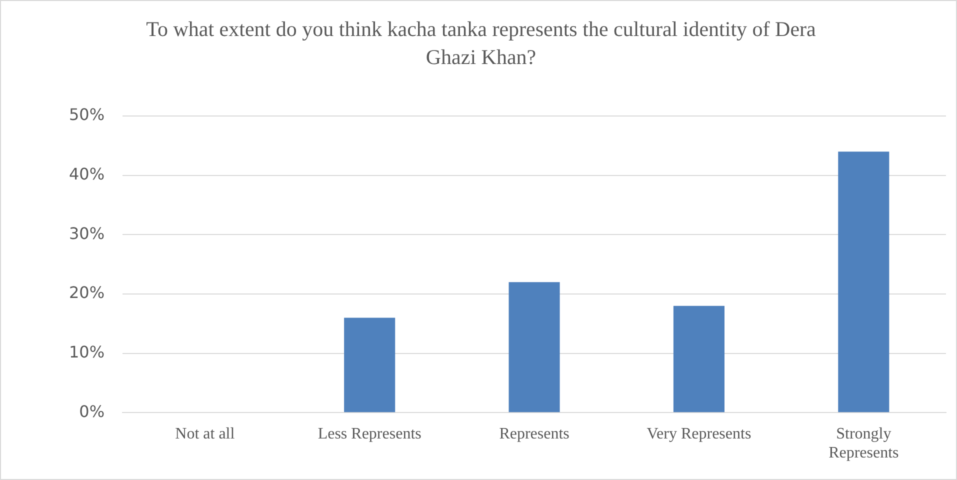 This screenshot has width=957, height=480. What do you see at coordinates (863, 443) in the screenshot?
I see `x-tick-label: Strongly Represents` at bounding box center [863, 443].